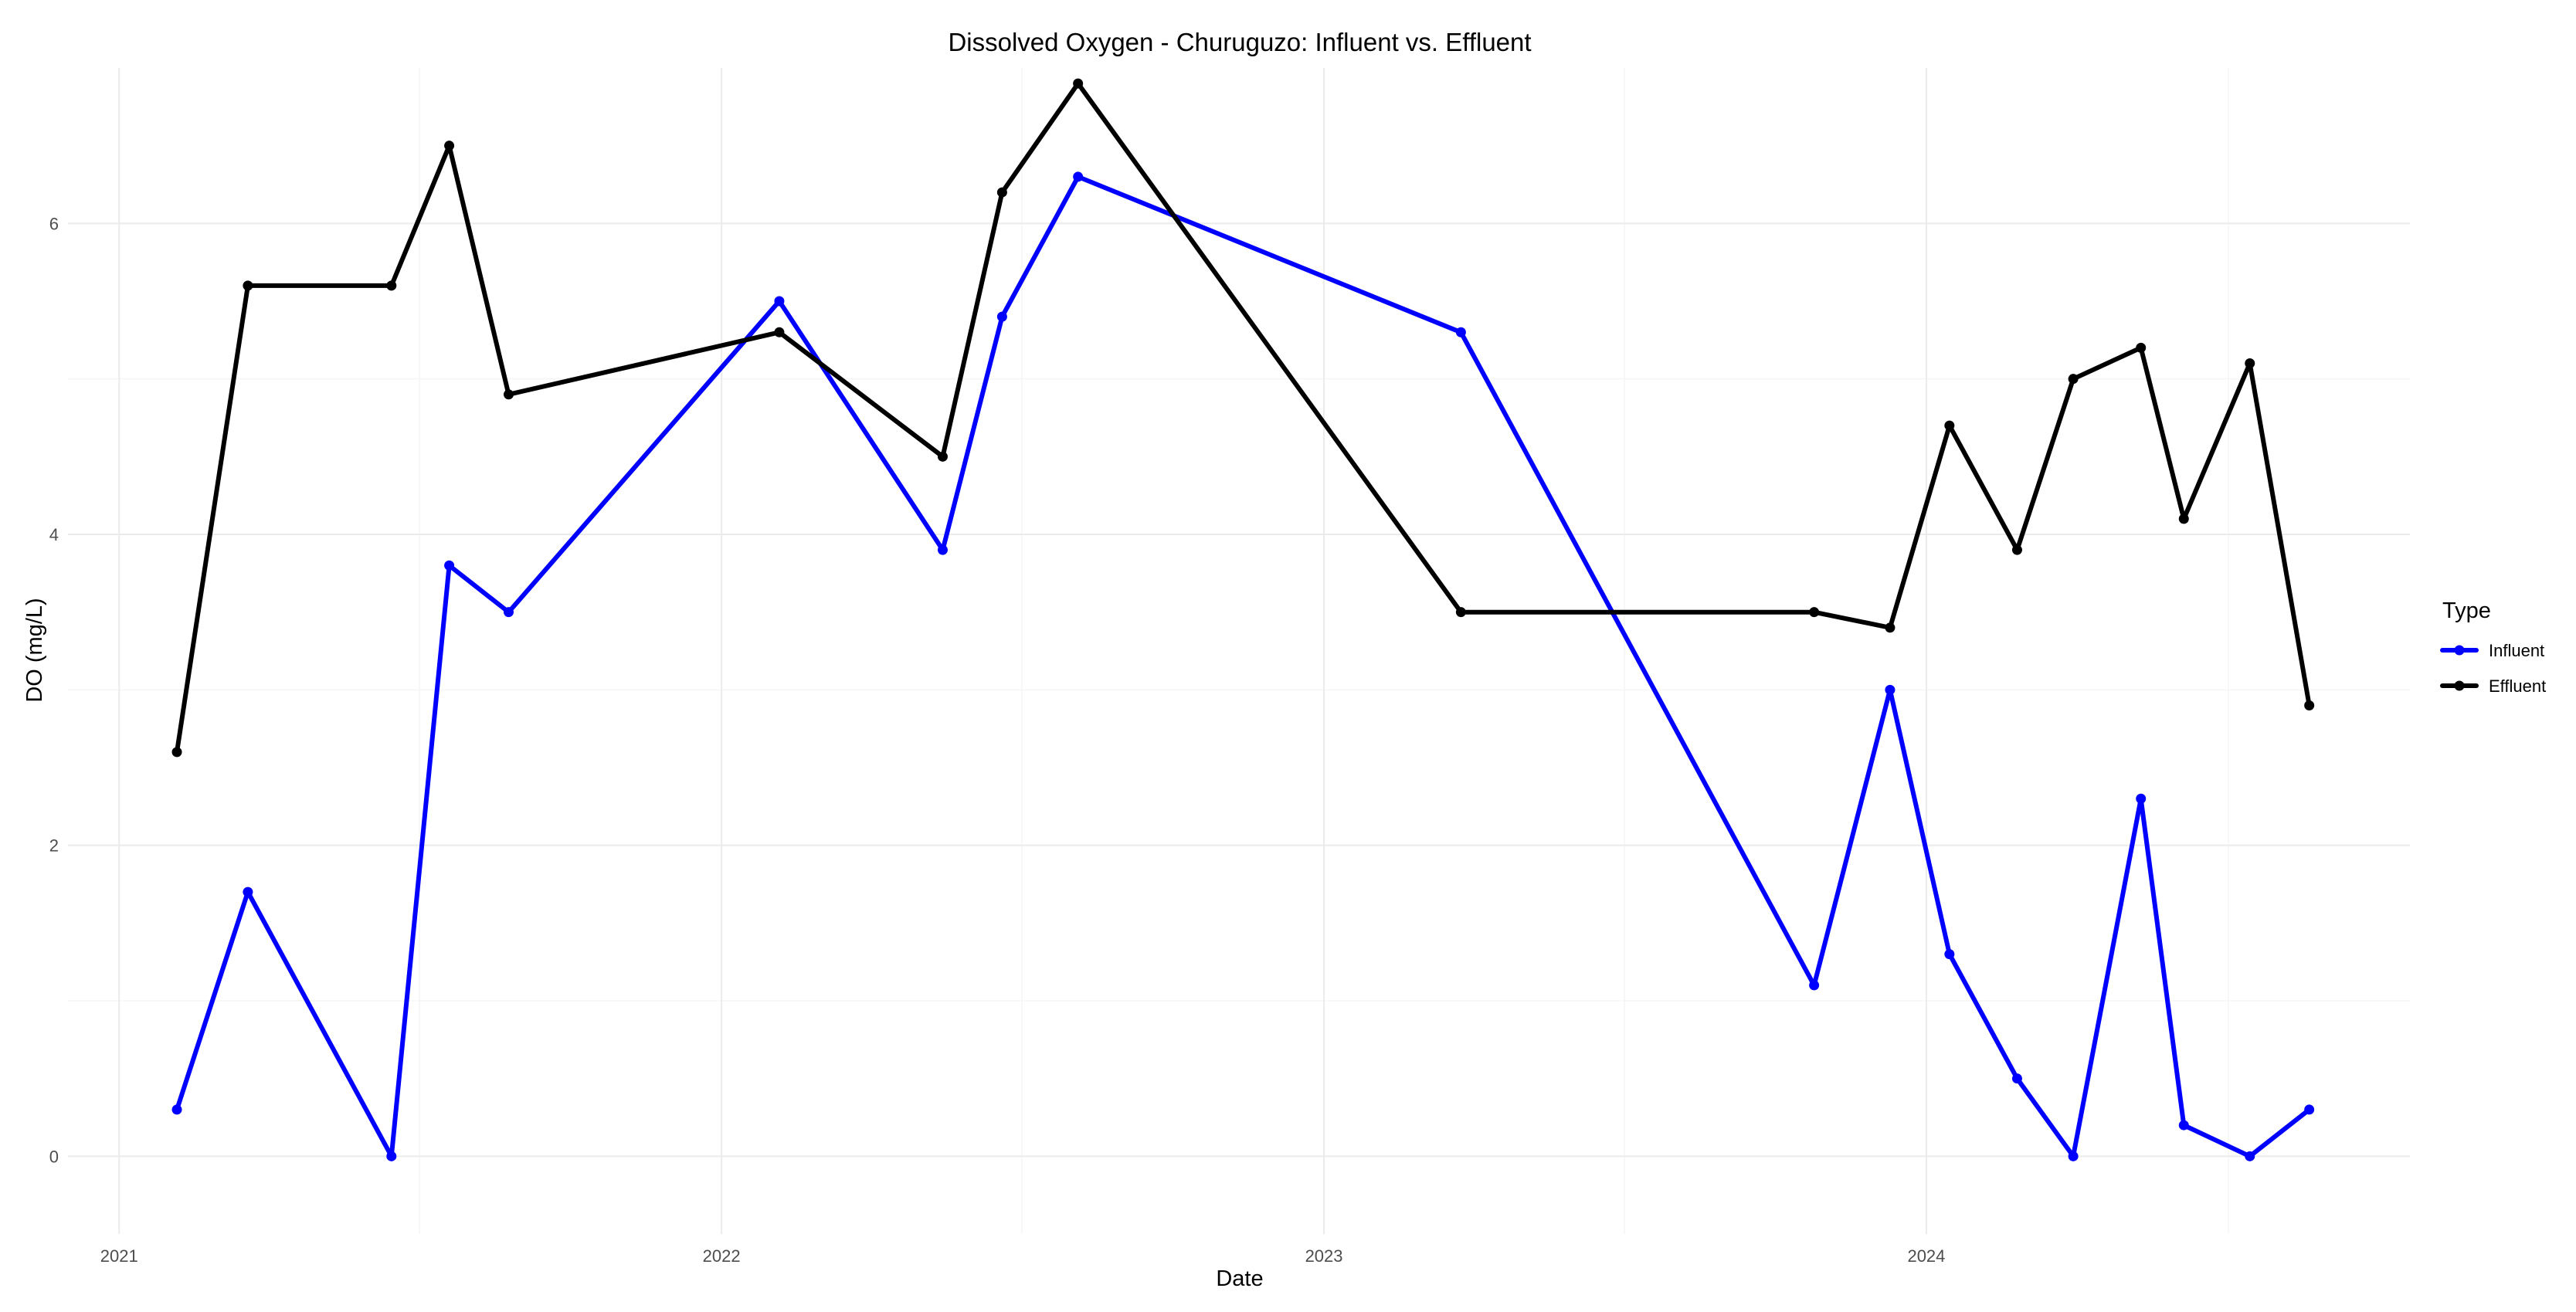 This screenshot has width=2576, height=1312. Describe the element at coordinates (34, 650) in the screenshot. I see `y-axis-label: DO (mg/L)` at that location.